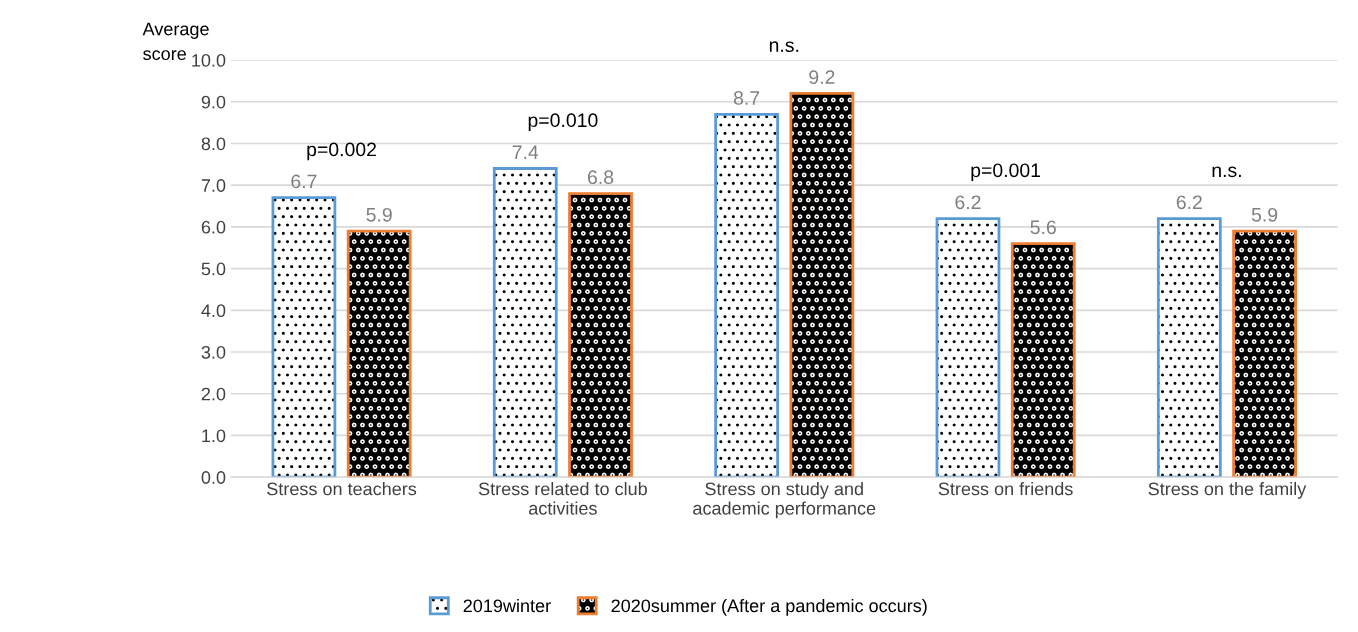 The width and height of the screenshot is (1358, 632). I want to click on y-tick-label: 3.0, so click(213, 352).